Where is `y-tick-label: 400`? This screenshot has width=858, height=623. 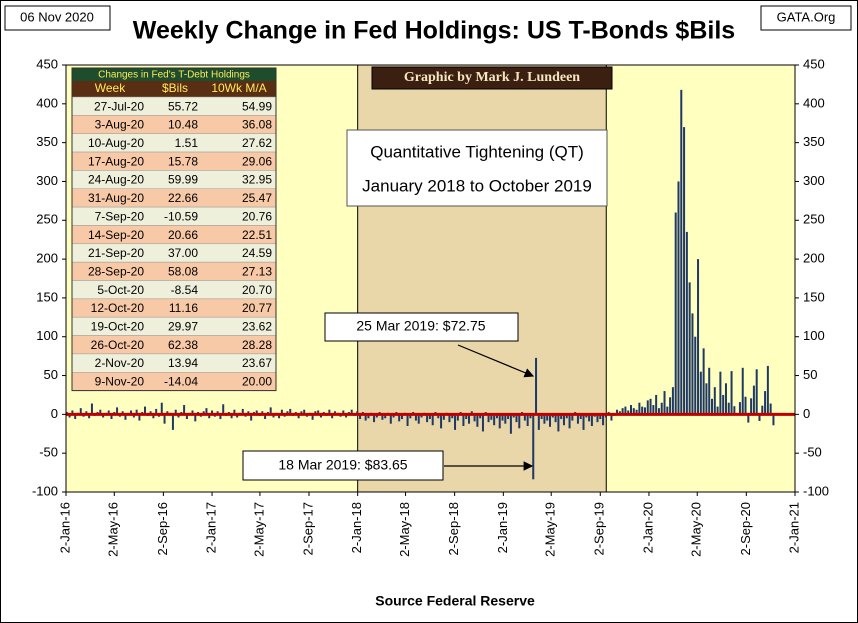 y-tick-label: 400 is located at coordinates (47, 102).